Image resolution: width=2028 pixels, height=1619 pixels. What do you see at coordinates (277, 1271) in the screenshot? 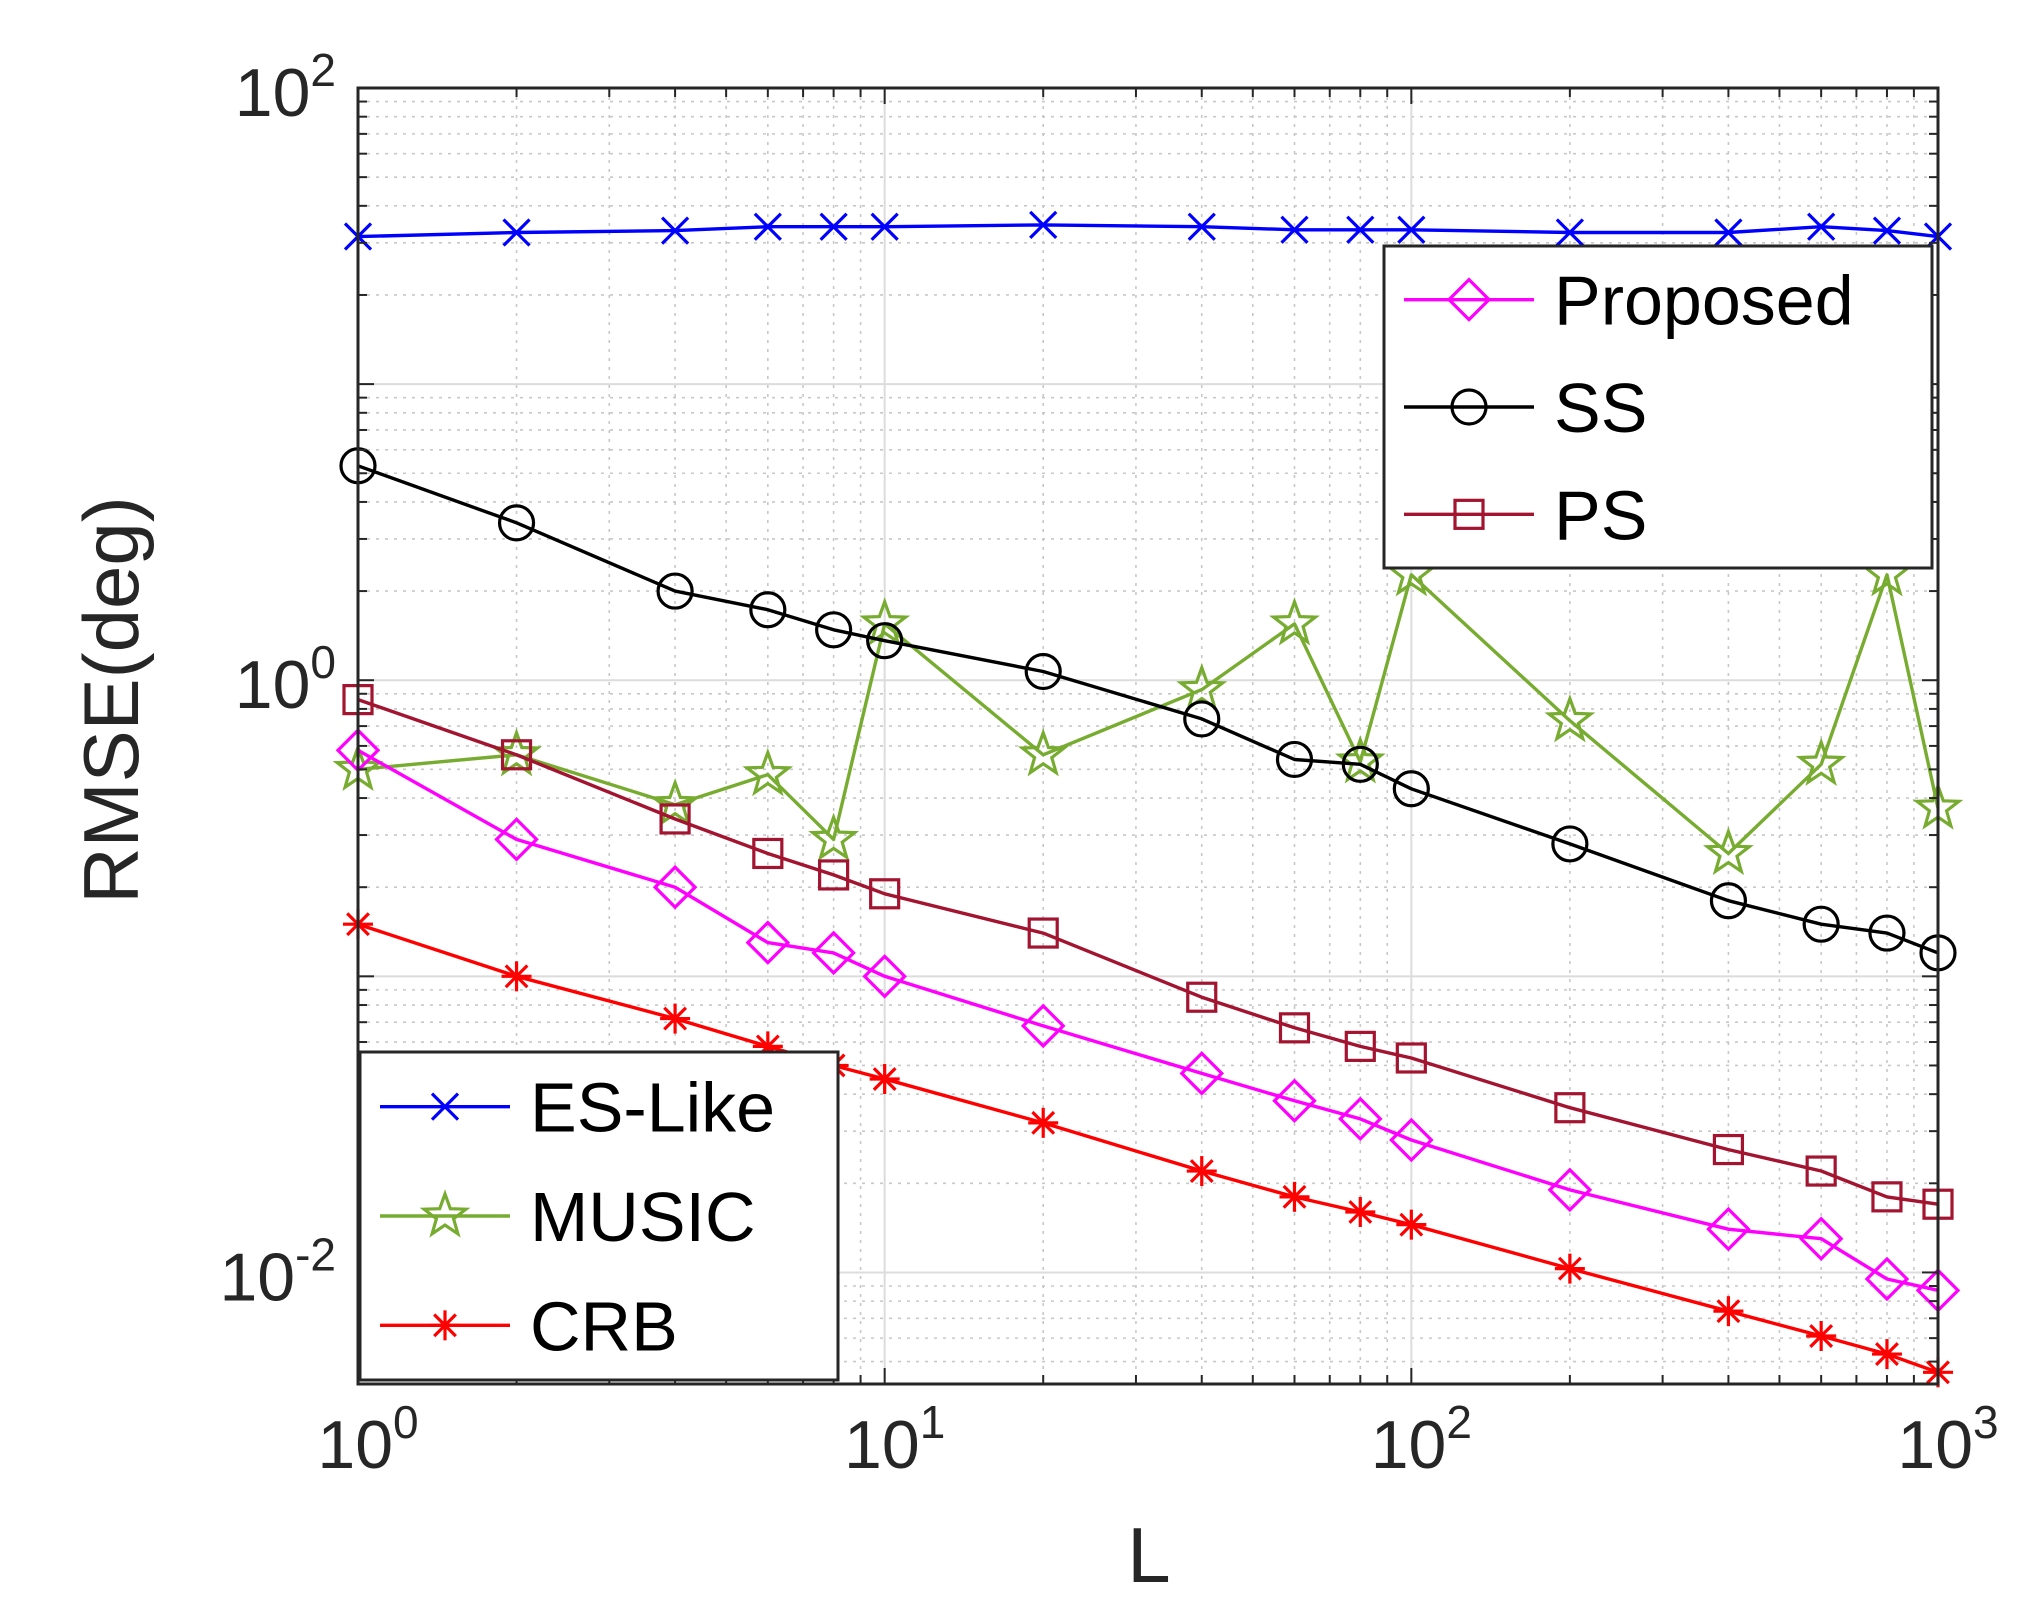
I see `y-tick-label: 10⁻²` at bounding box center [277, 1271].